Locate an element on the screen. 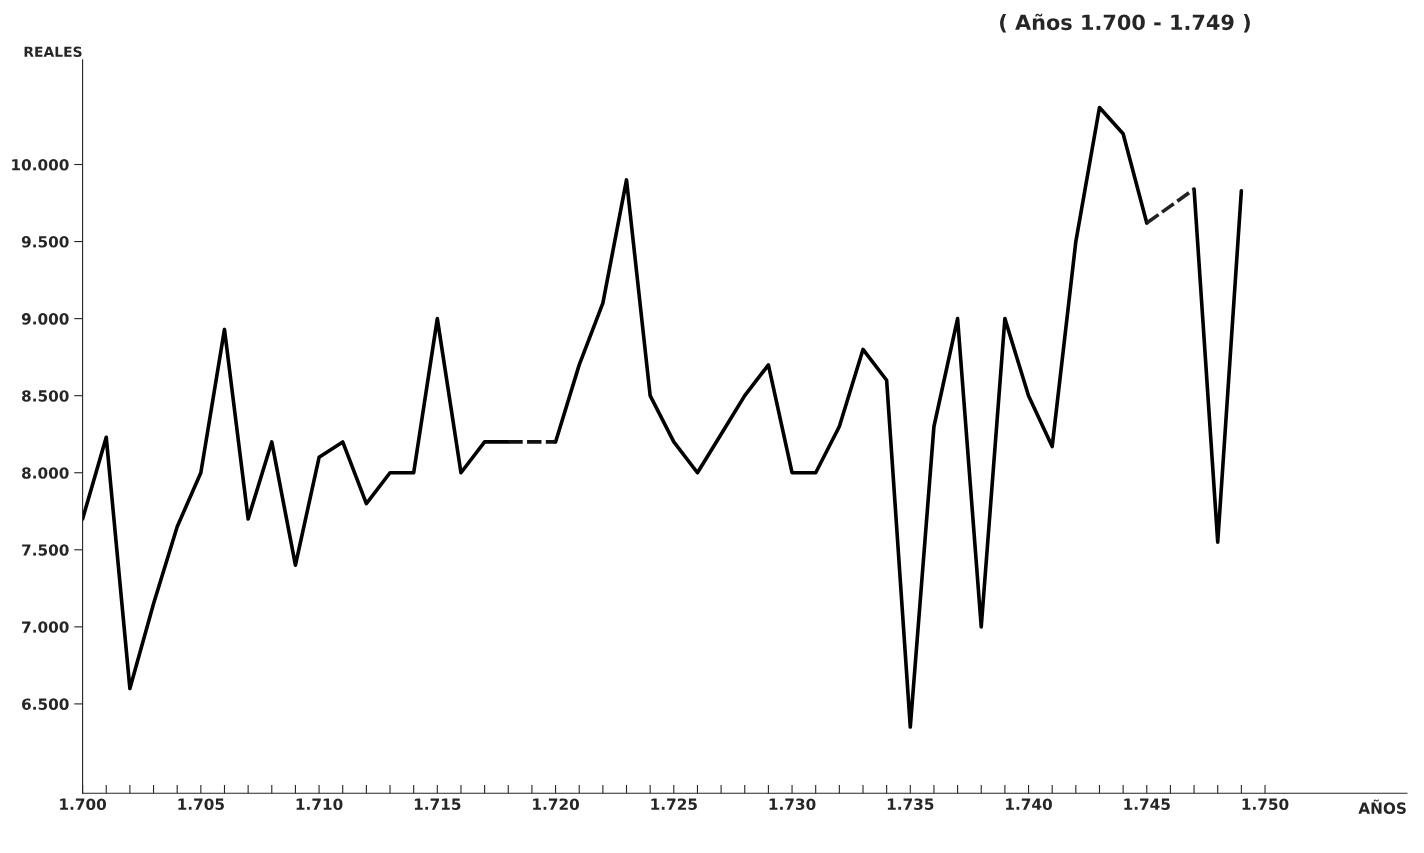 The image size is (1424, 853). x-tick-label: 1.730 is located at coordinates (792, 804).